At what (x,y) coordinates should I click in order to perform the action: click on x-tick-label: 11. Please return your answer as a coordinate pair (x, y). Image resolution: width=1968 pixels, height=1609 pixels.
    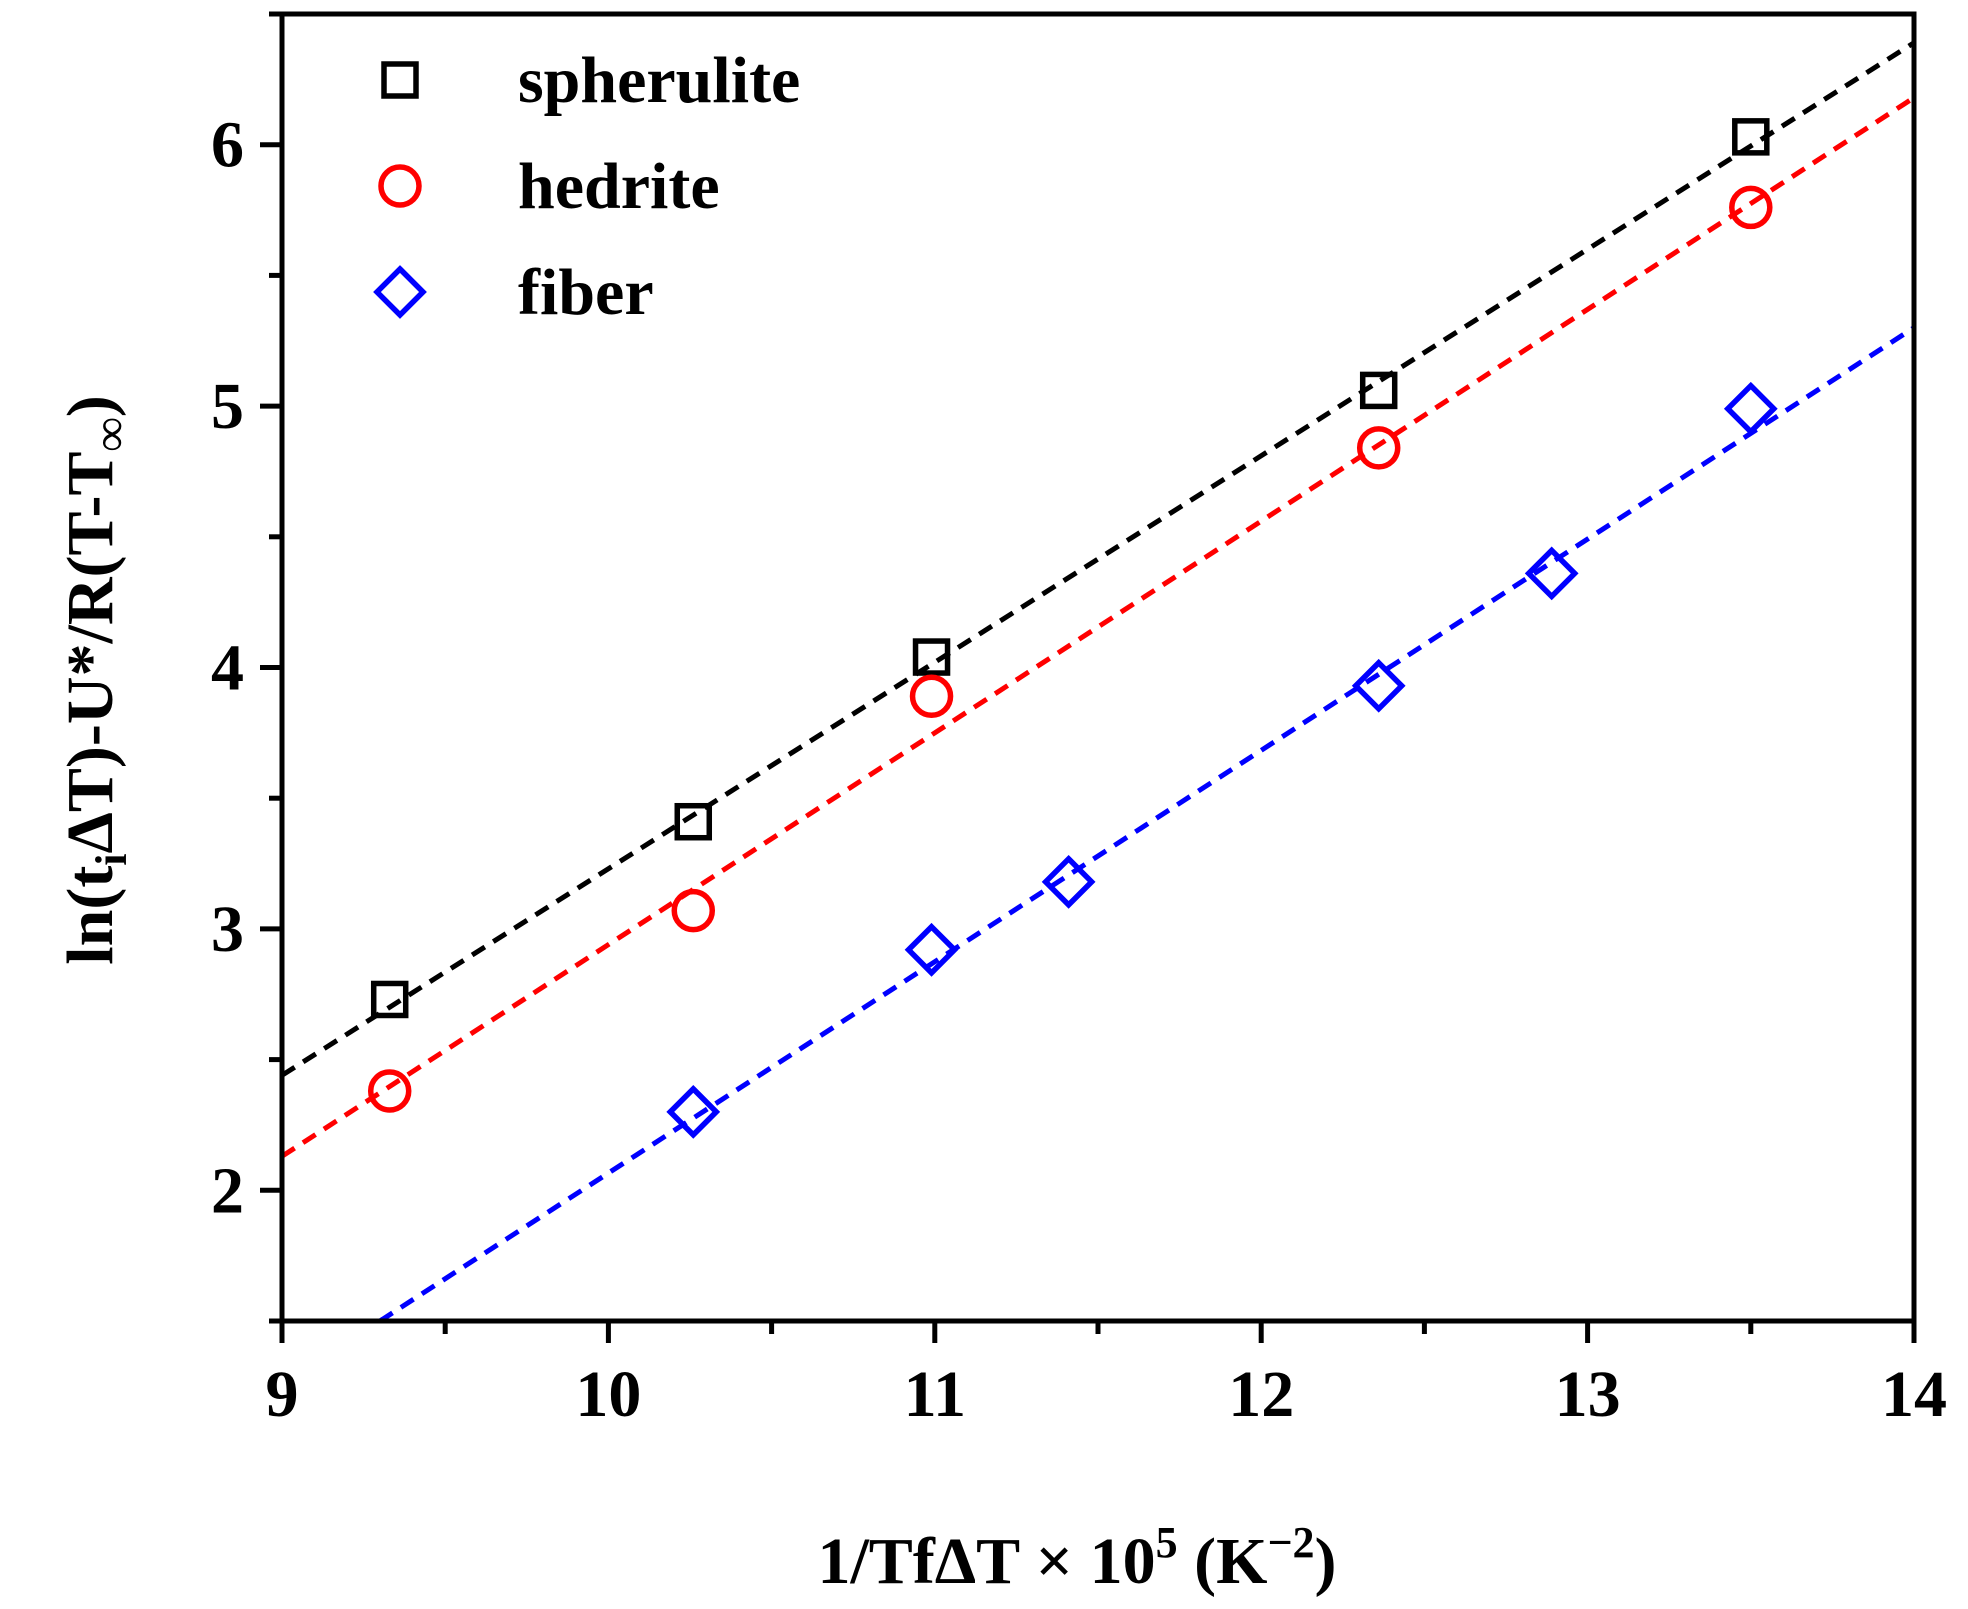
    Looking at the image, I should click on (935, 1394).